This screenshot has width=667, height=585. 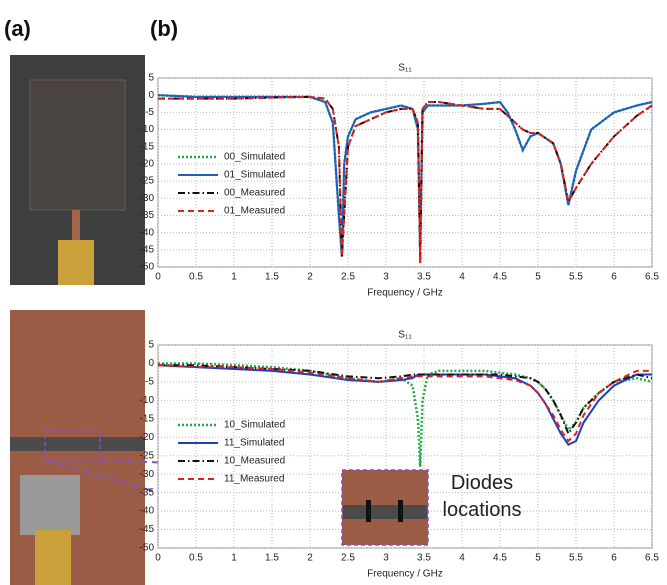 What do you see at coordinates (254, 211) in the screenshot?
I see `legend-label: 01_Measured` at bounding box center [254, 211].